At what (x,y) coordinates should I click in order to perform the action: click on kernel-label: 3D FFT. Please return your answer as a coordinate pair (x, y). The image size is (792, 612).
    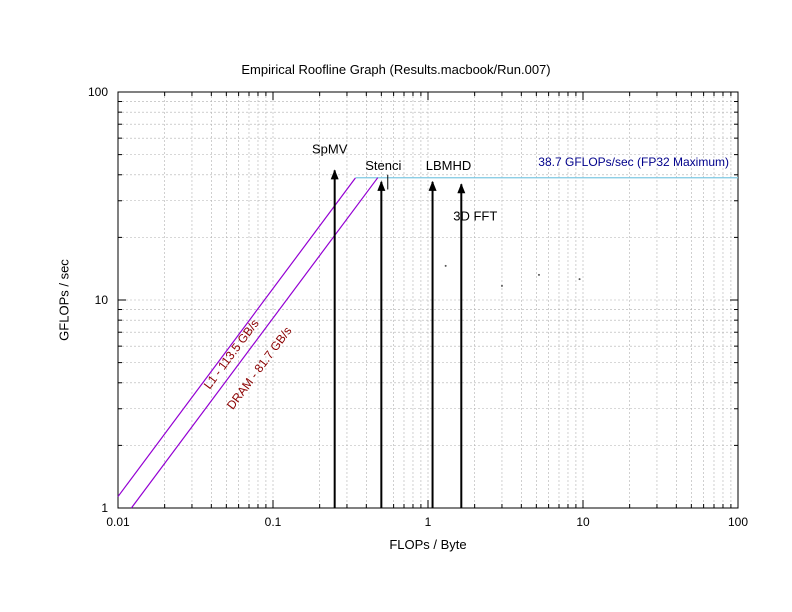
    Looking at the image, I should click on (475, 215).